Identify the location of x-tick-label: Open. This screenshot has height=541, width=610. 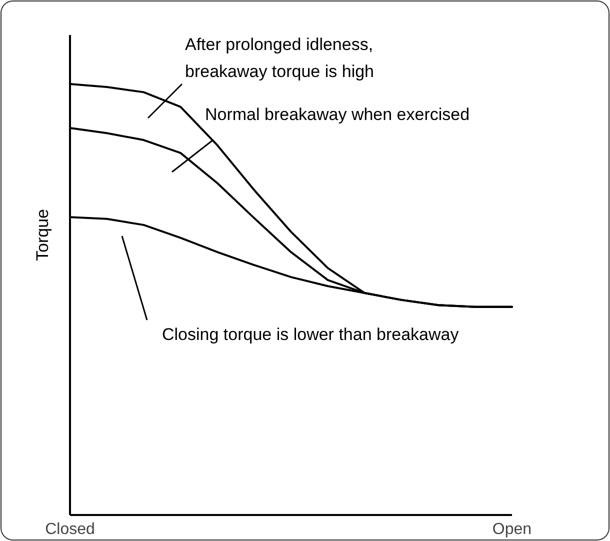
(512, 529).